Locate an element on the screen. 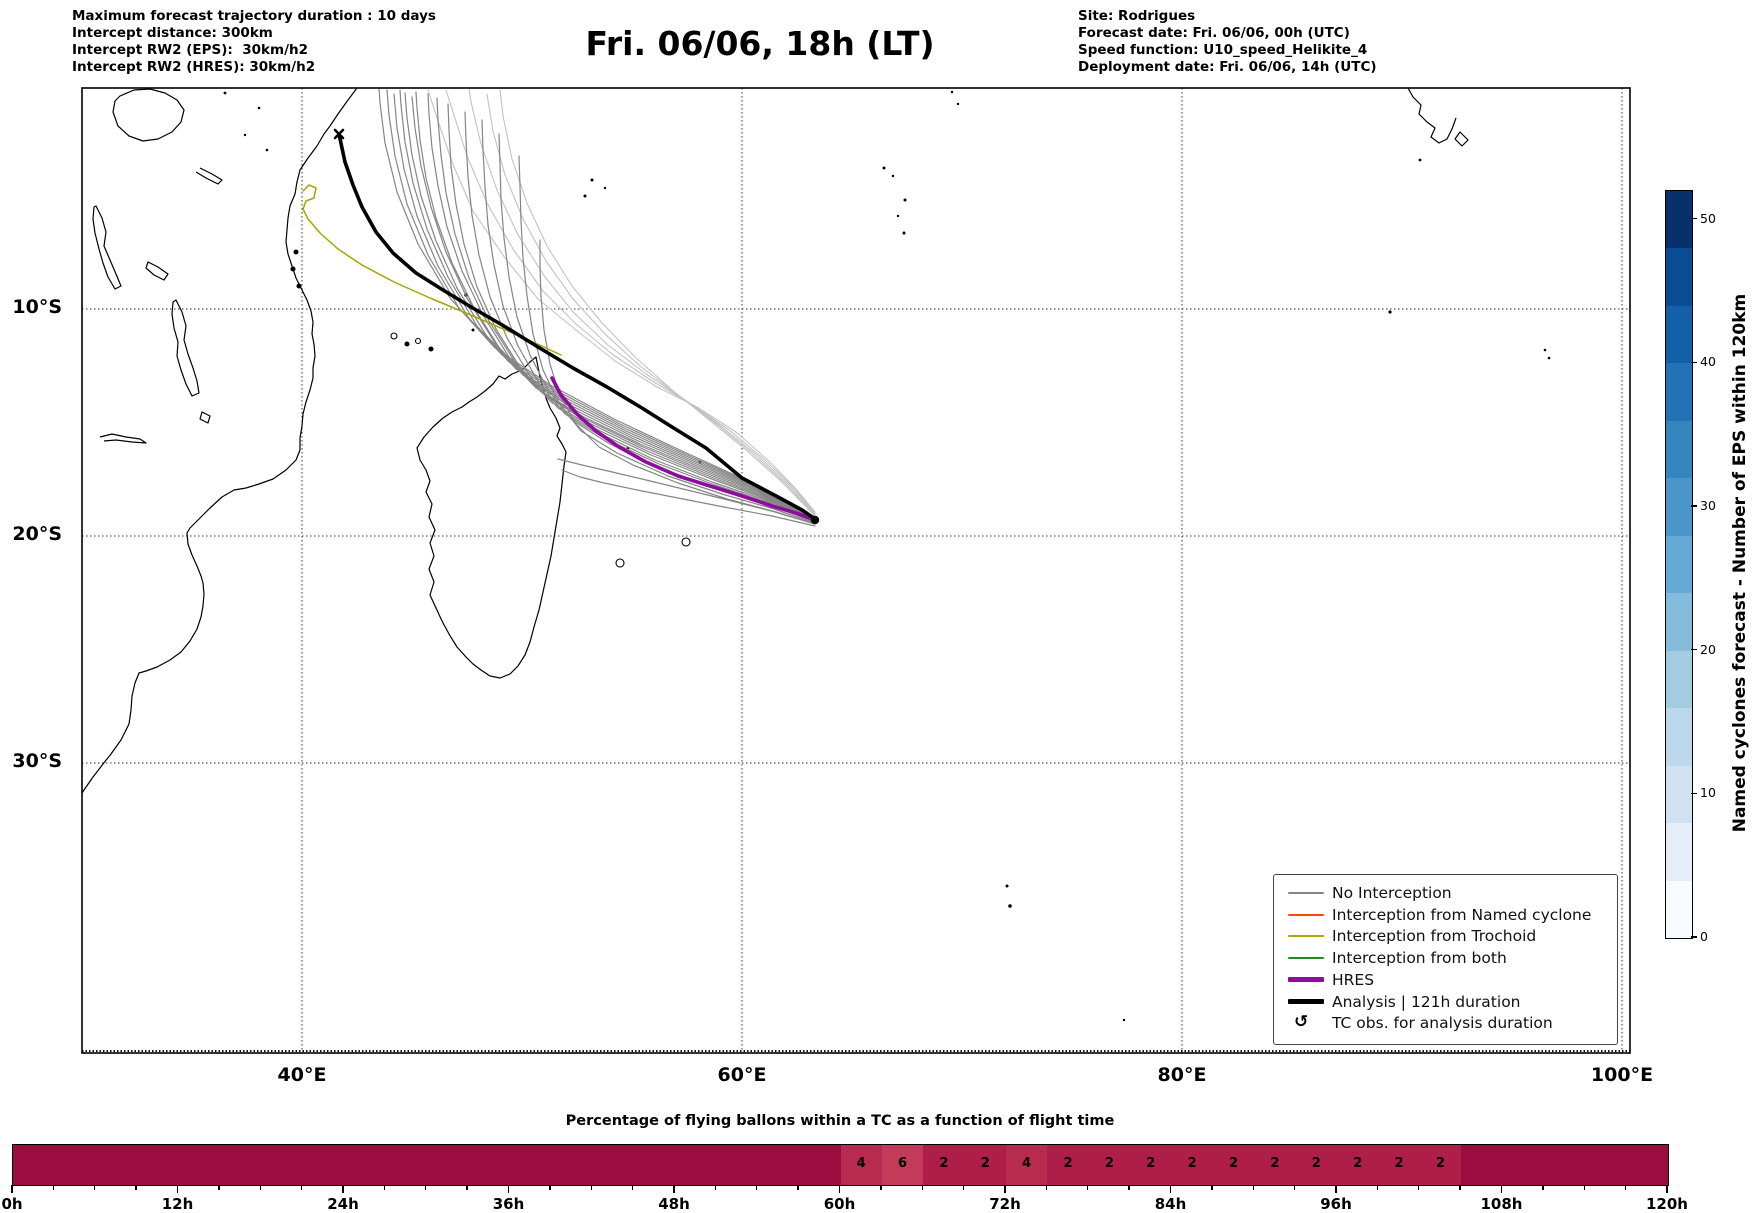 The height and width of the screenshot is (1213, 1752). legend-label: Analysis | 121h duration is located at coordinates (1426, 1001).